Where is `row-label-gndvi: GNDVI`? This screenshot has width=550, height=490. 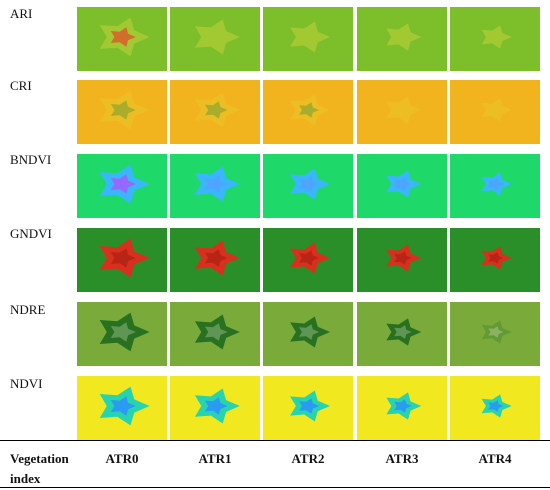 row-label-gndvi: GNDVI is located at coordinates (31, 233).